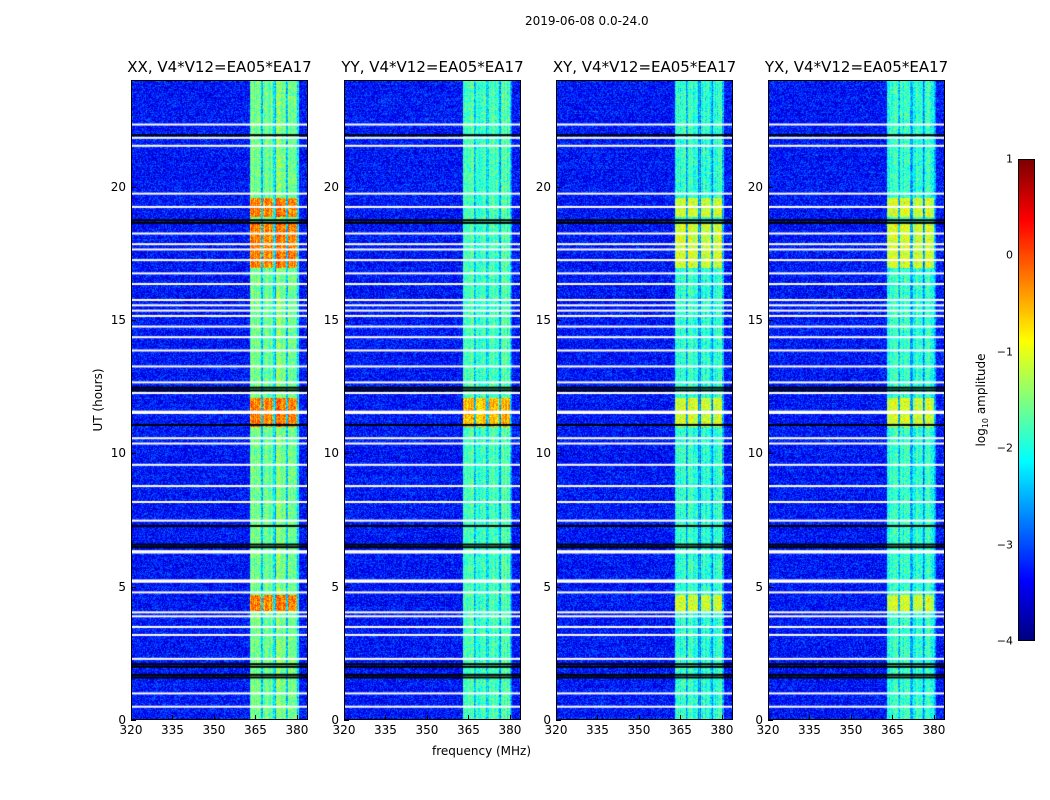  I want to click on colorbar-tick-label: −4, so click(1004, 641).